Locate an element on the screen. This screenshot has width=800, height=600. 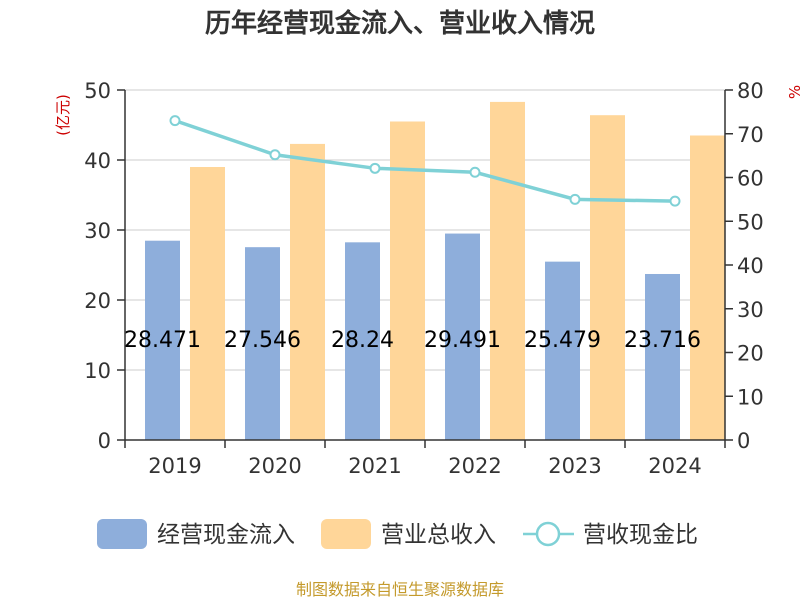
data-label-cash-inflow-2024: 23.716 is located at coordinates (662, 340).